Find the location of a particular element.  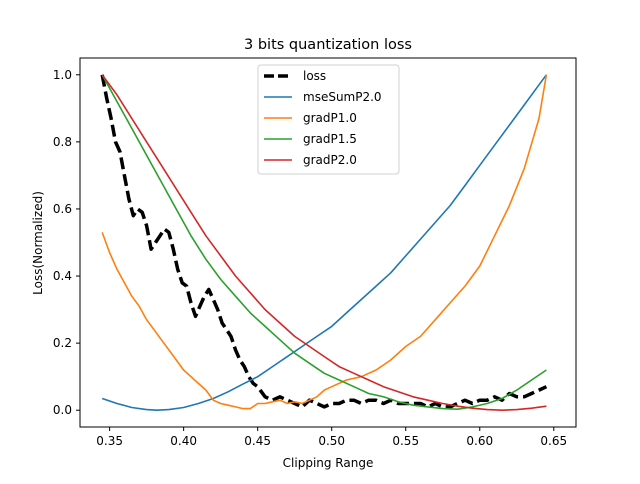

chart-title: 3 bits quantization loss is located at coordinates (328, 45).